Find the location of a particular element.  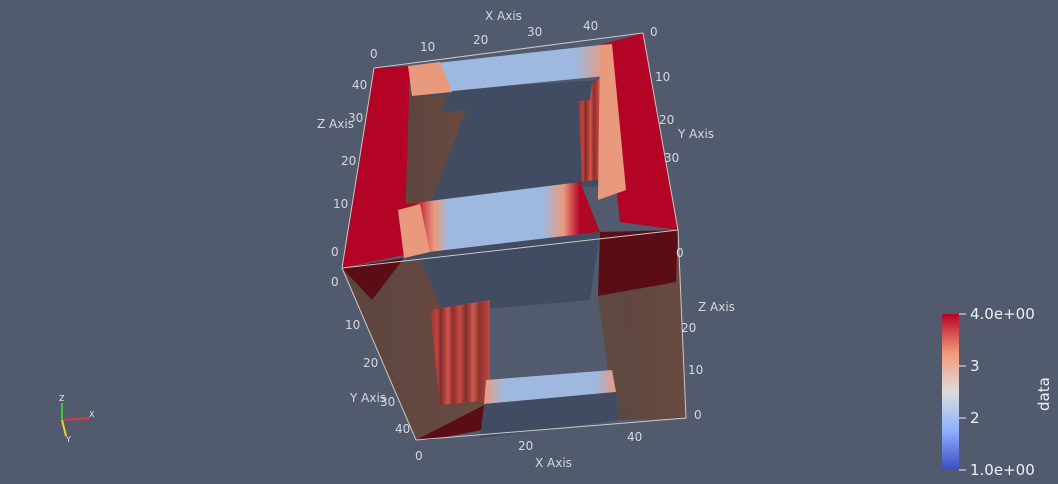

right-z-tick-20: 20 is located at coordinates (688, 328).